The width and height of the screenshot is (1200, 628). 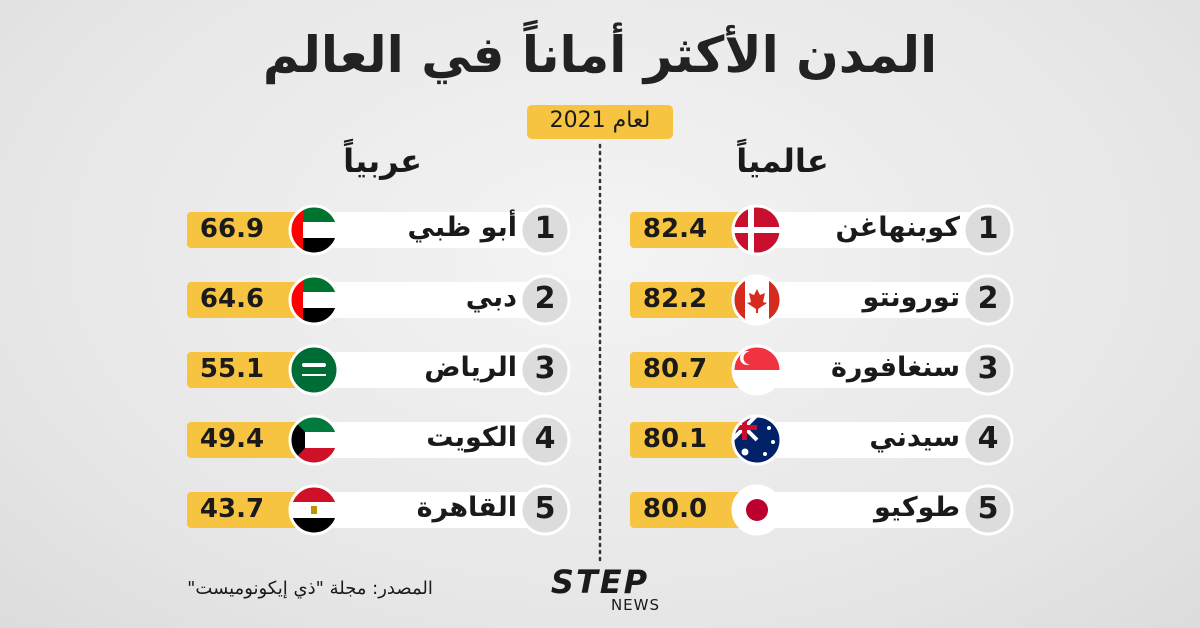 I want to click on city: أبو ظبي, so click(x=462, y=227).